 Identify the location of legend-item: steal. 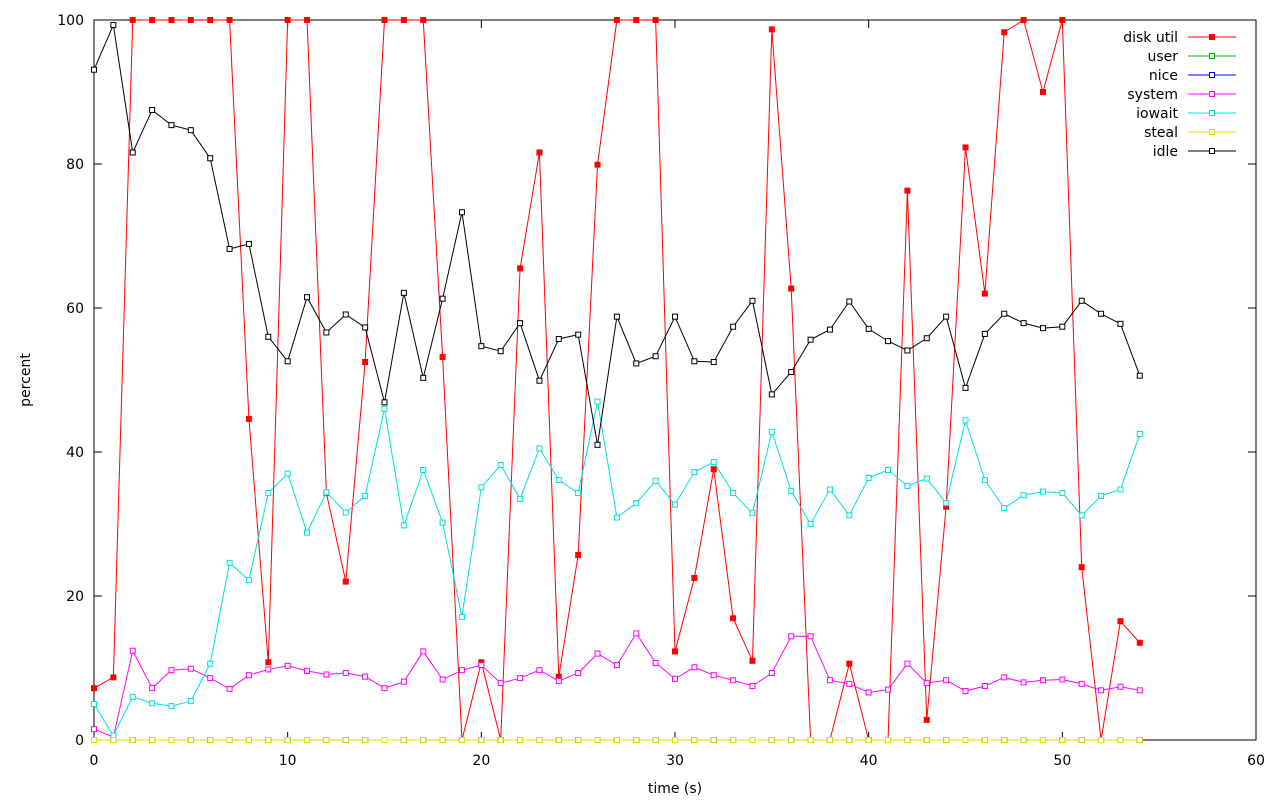
(1190, 133).